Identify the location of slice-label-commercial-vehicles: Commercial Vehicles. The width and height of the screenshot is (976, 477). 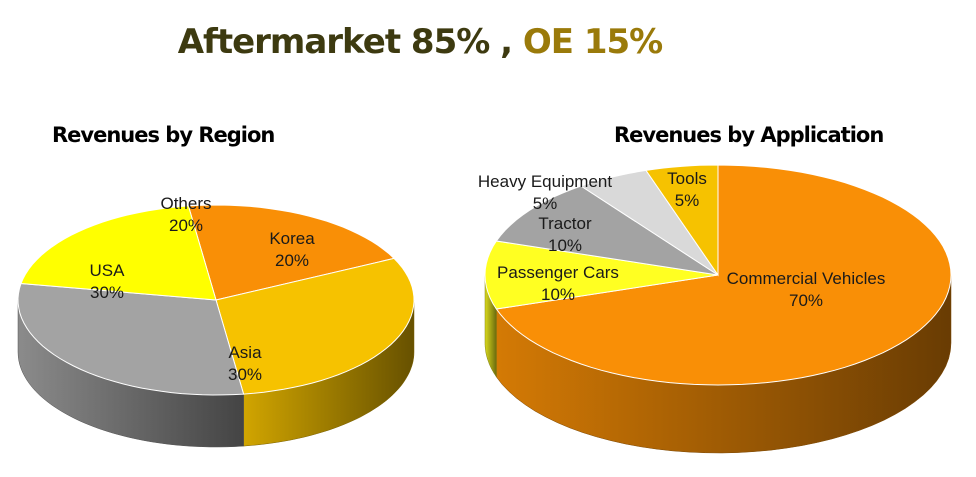
(806, 278).